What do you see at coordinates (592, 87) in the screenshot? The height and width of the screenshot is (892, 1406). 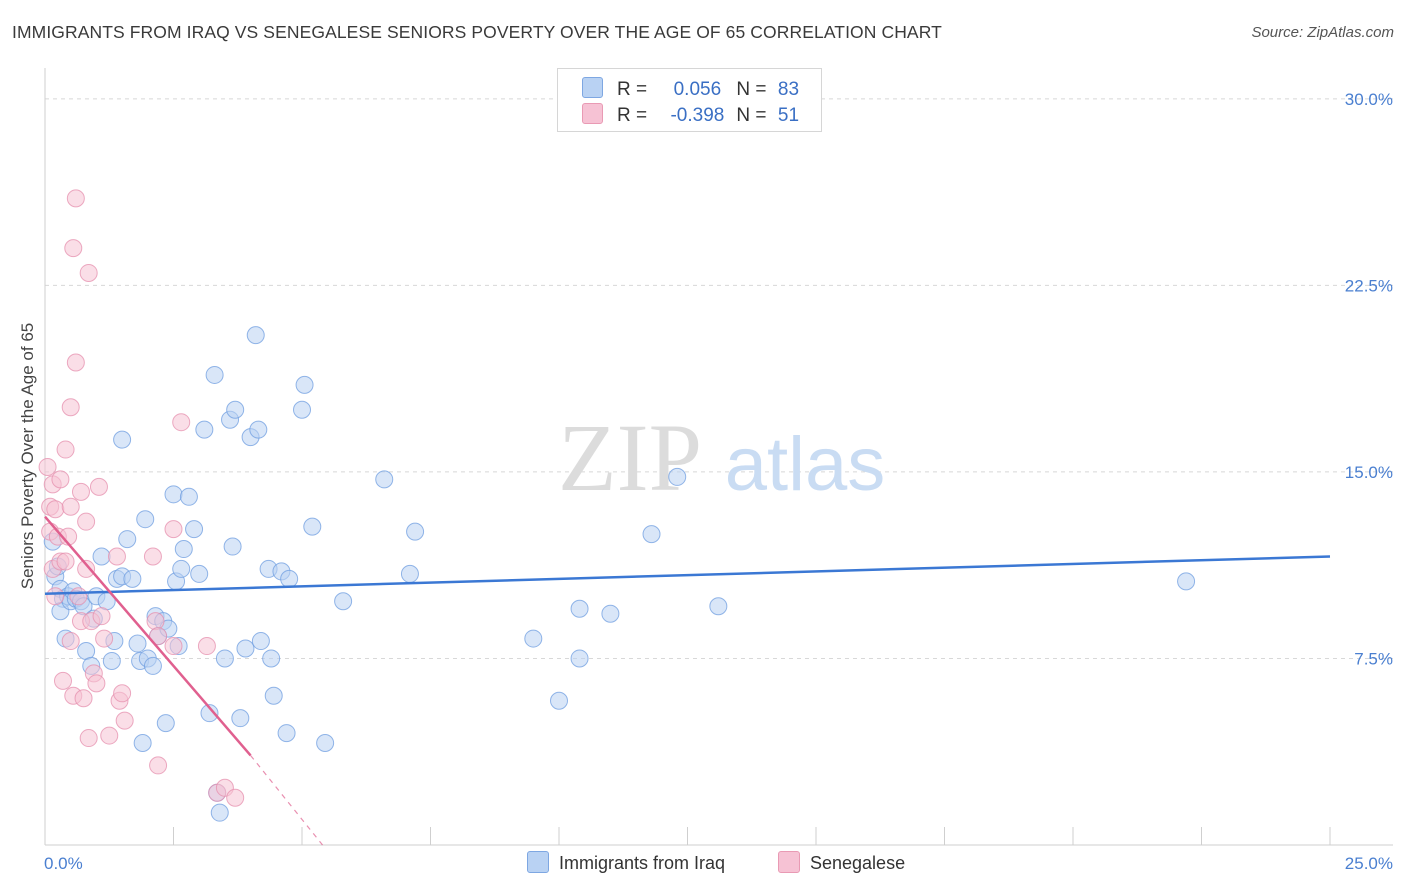 I see `legend-swatch-iraq` at bounding box center [592, 87].